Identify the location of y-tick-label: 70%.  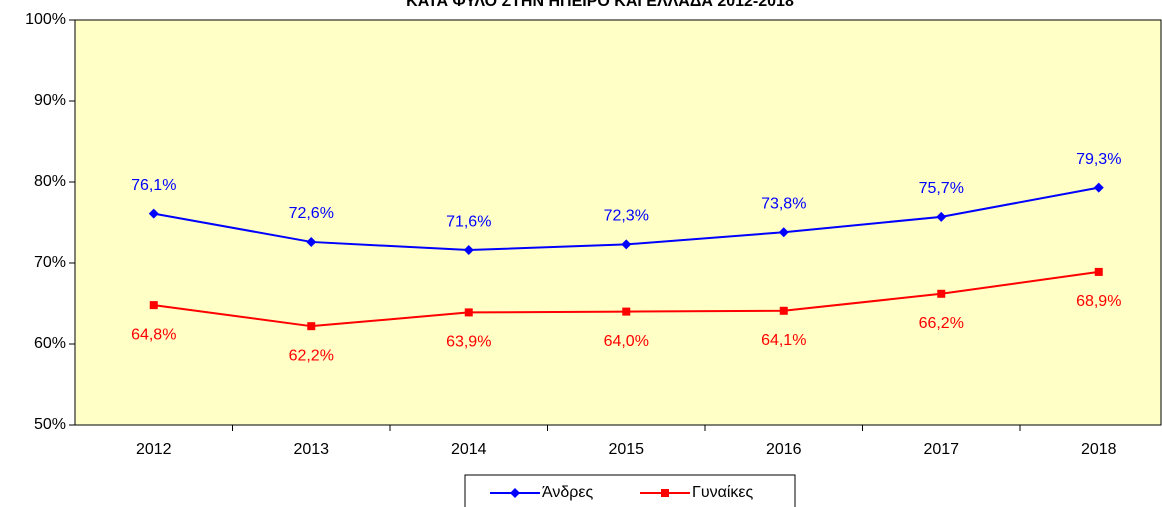
(50, 262).